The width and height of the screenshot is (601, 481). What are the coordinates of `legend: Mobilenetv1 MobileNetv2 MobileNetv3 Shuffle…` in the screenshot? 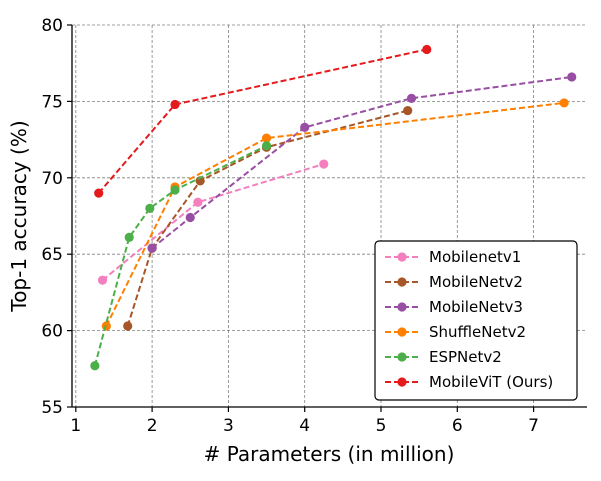 It's located at (476, 320).